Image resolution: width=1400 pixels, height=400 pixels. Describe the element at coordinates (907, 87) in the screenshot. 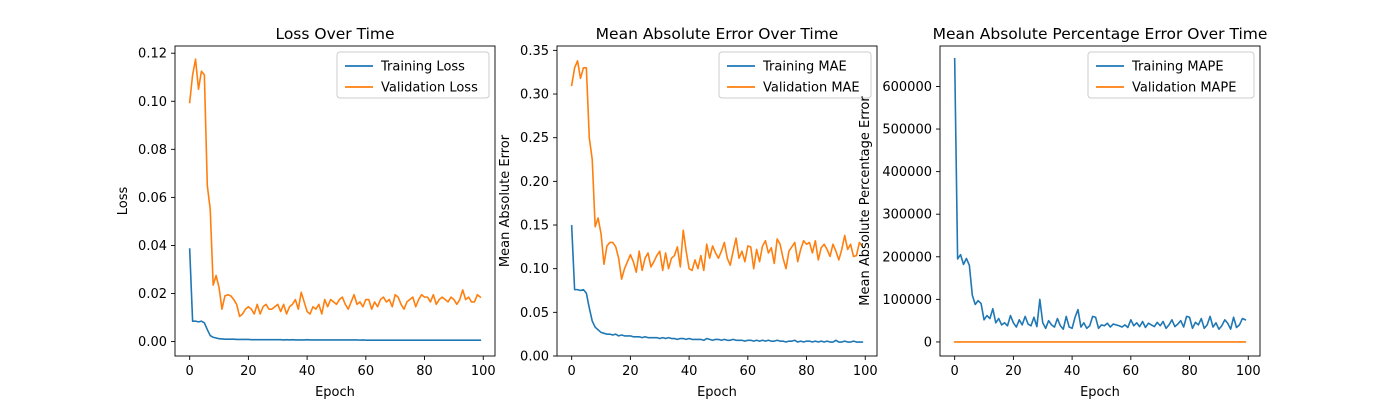

I see `y-tick-label: 600000` at that location.